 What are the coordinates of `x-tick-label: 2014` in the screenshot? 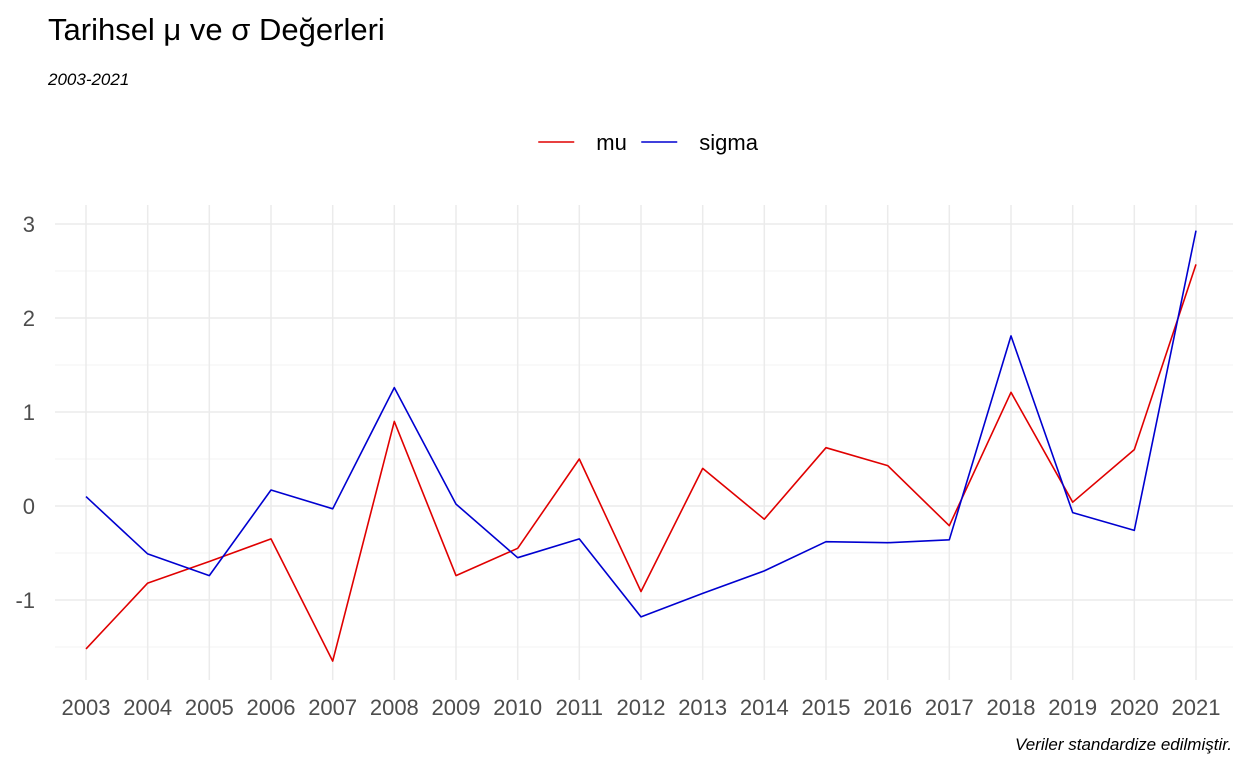 It's located at (764, 707).